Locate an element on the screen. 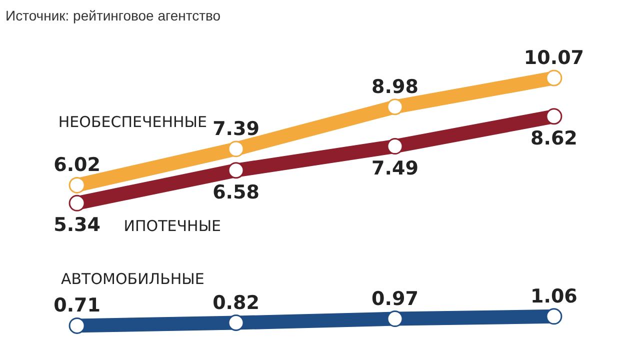 This screenshot has height=350, width=630. data-label: 6.02 is located at coordinates (77, 165).